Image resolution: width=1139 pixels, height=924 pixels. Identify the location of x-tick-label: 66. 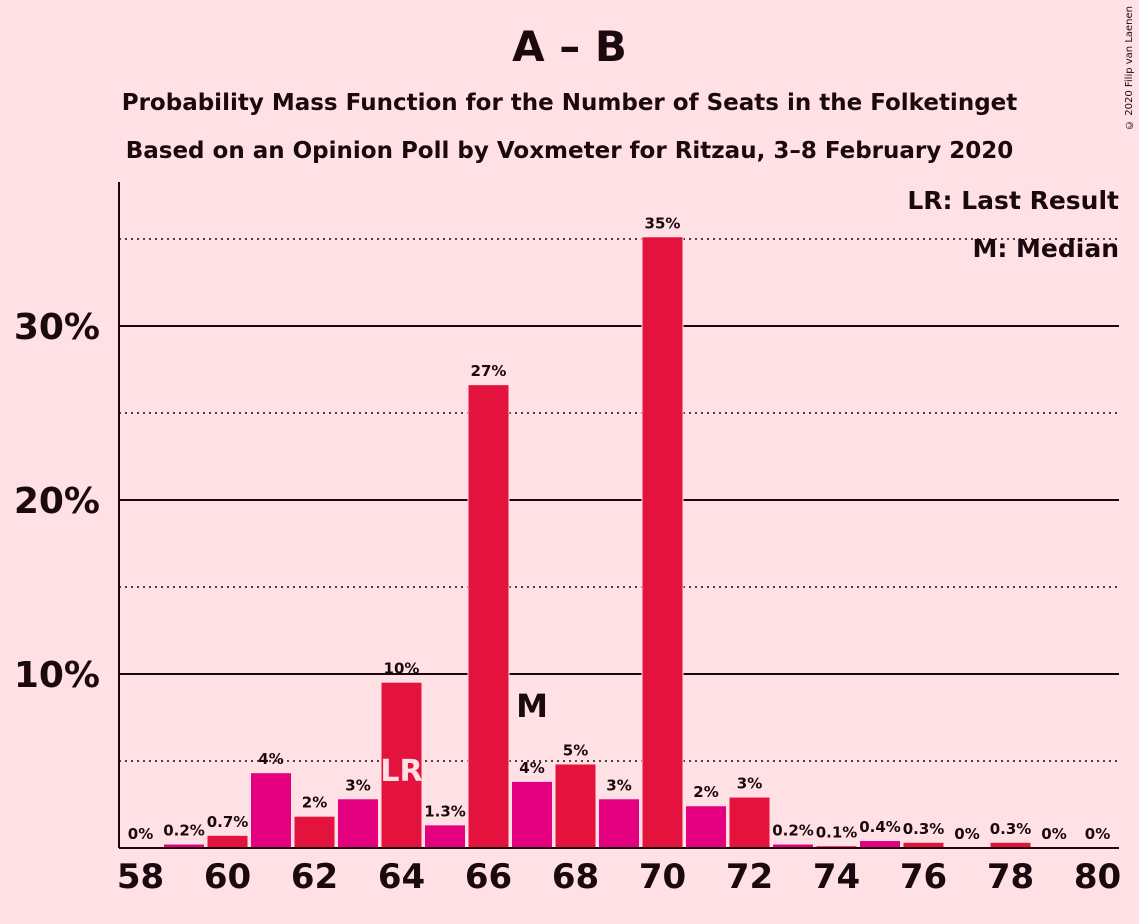
(488, 877).